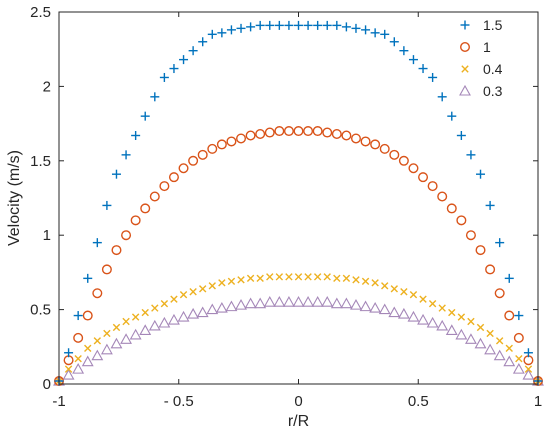  I want to click on y-tick-label: 0.5, so click(40, 310).